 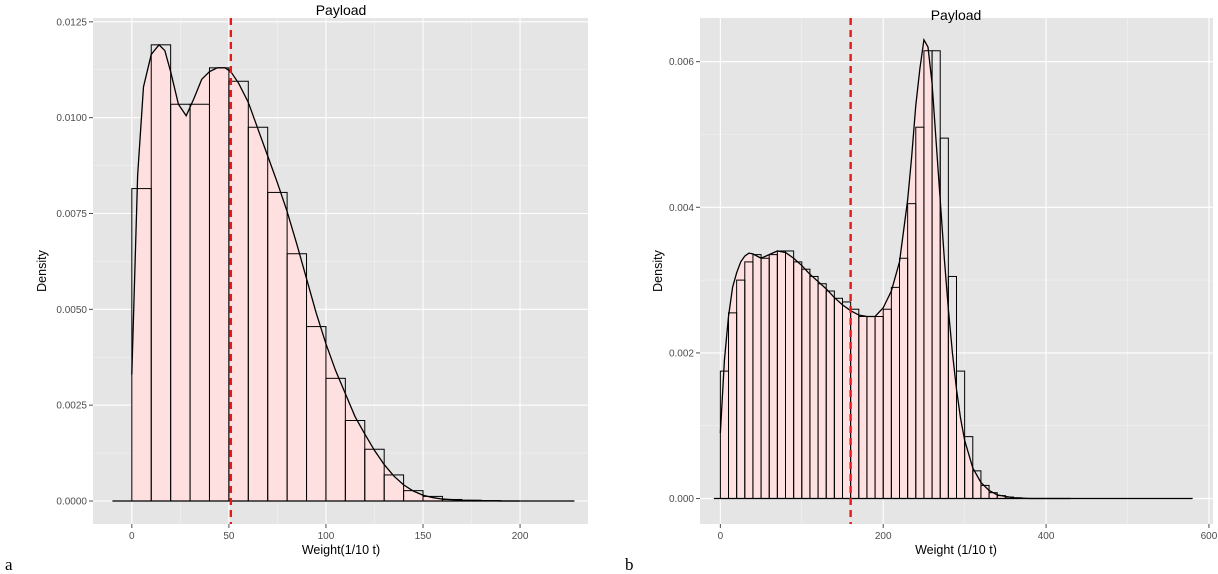 I want to click on y-tick-label: 0.0100, so click(x=71, y=118).